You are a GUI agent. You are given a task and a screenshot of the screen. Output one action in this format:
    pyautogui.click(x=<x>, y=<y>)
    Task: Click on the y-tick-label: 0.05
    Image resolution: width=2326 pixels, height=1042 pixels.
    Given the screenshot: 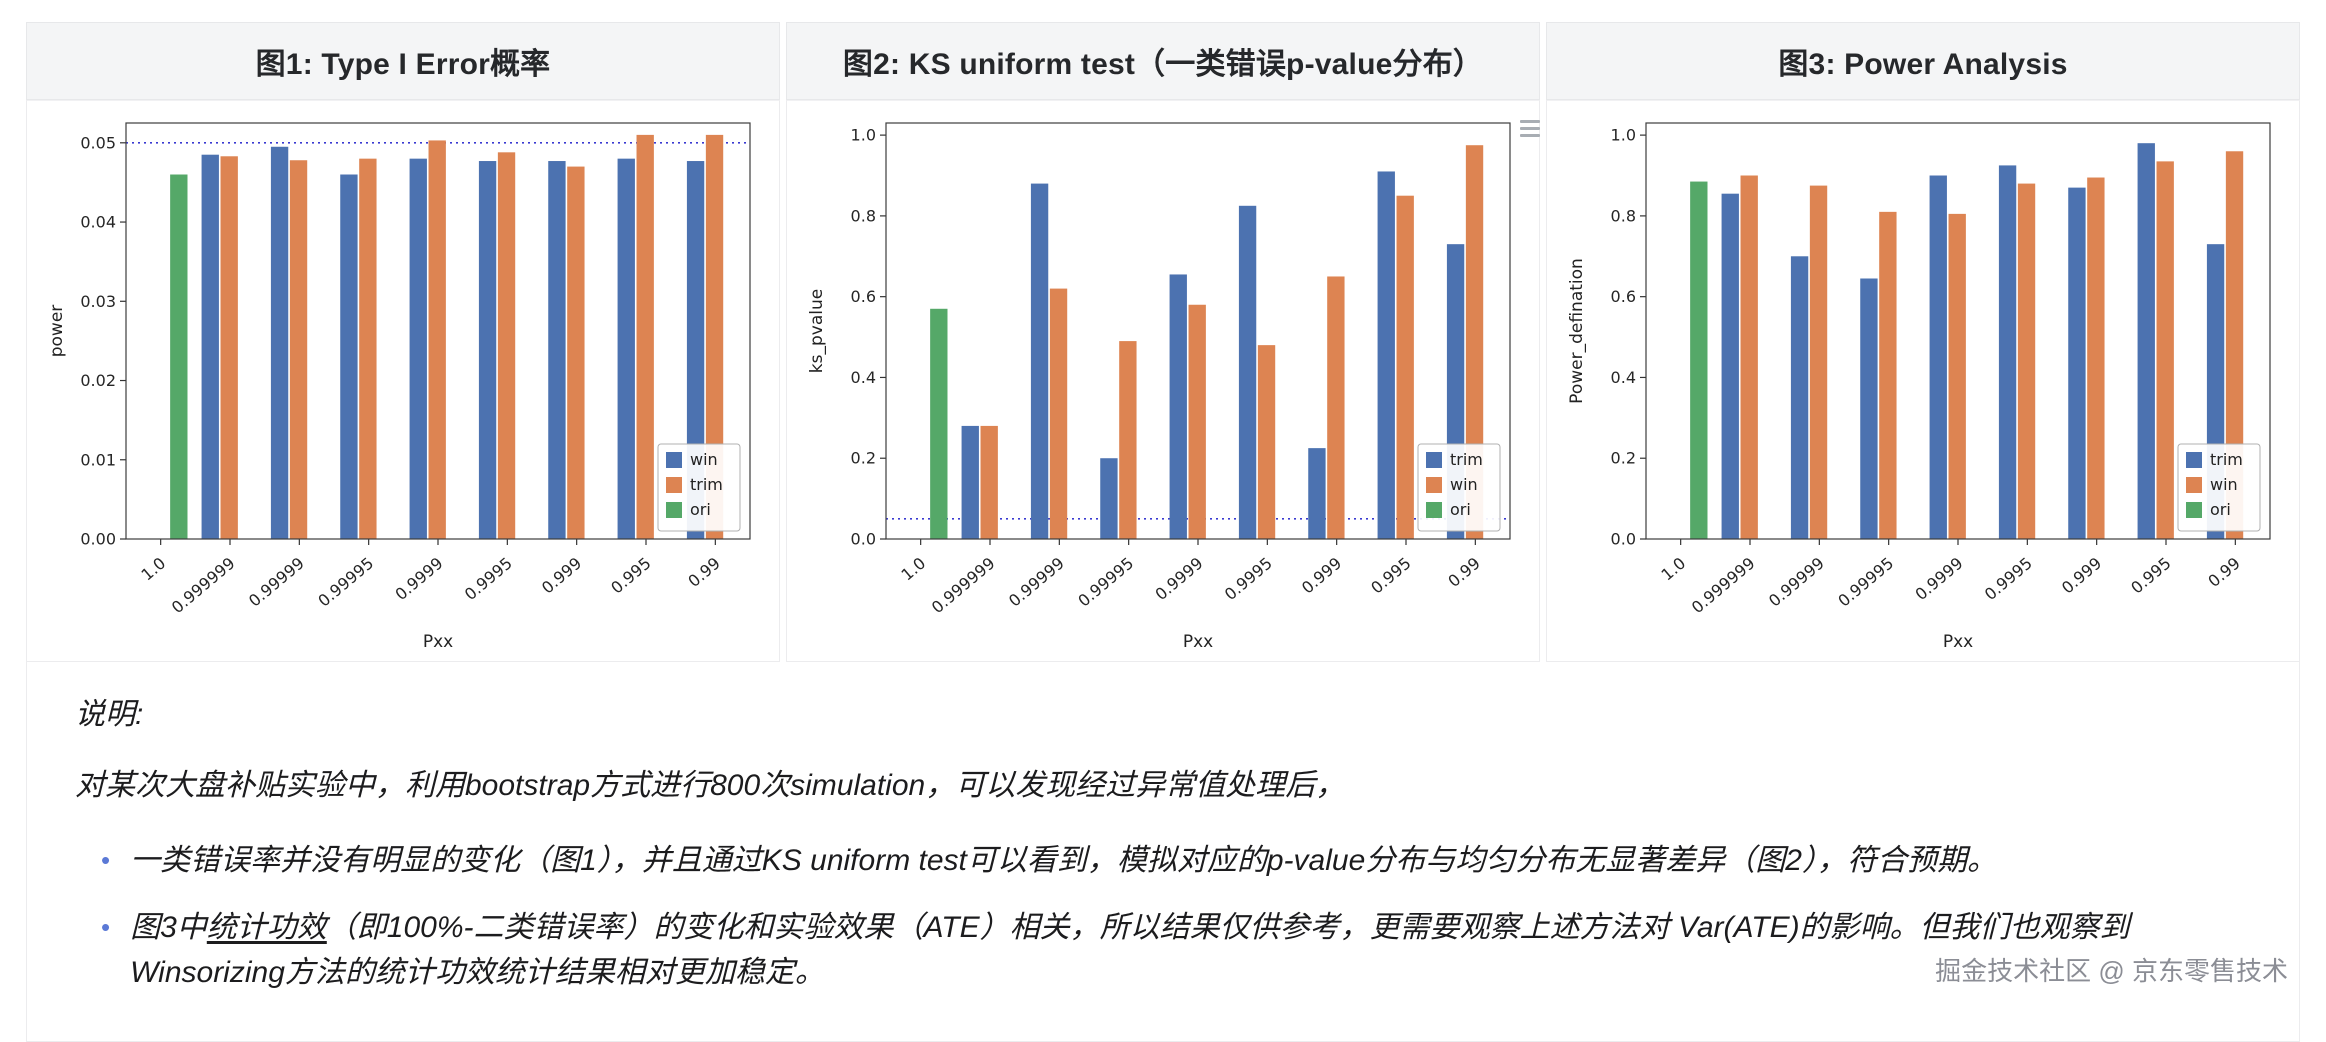 What is the action you would take?
    pyautogui.click(x=98, y=142)
    